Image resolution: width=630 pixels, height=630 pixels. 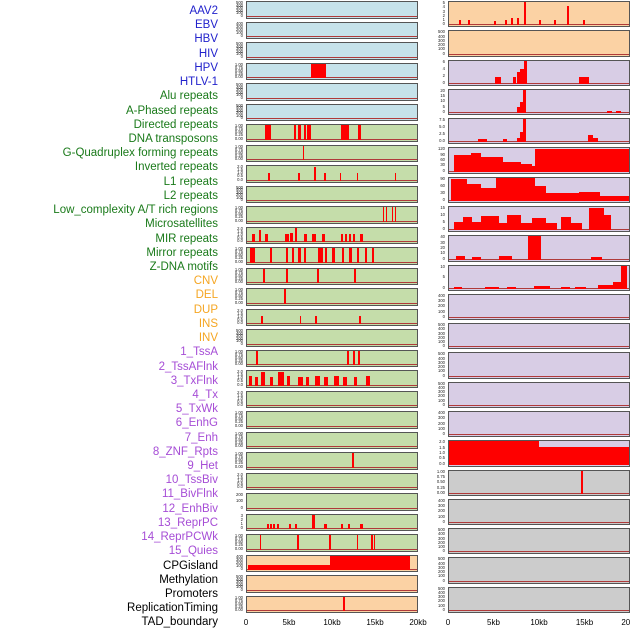 I want to click on y-tick-label: 1, so click(x=443, y=20).